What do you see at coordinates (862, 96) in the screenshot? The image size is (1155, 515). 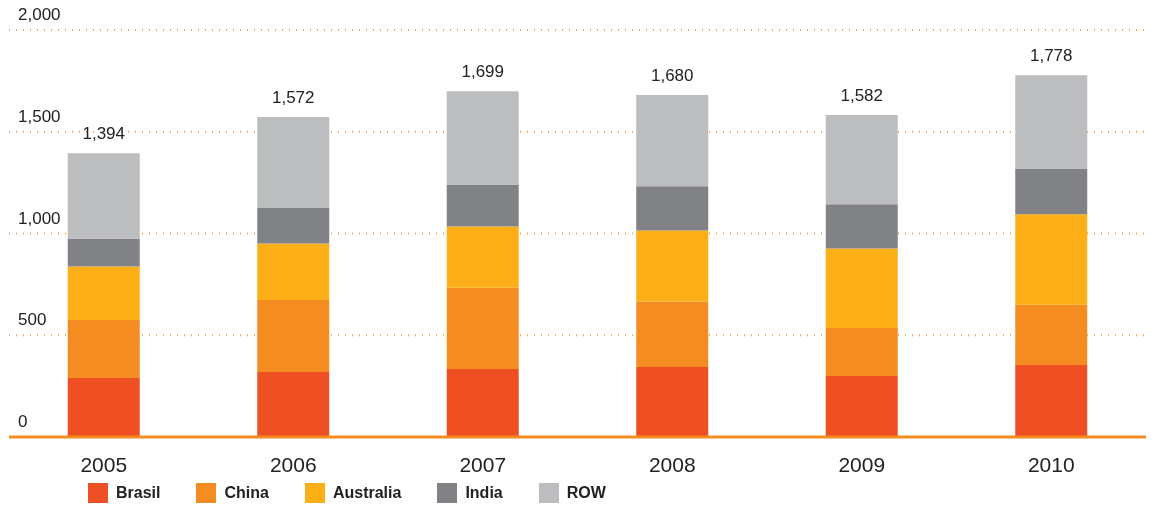 I see `total-label: 1,582` at bounding box center [862, 96].